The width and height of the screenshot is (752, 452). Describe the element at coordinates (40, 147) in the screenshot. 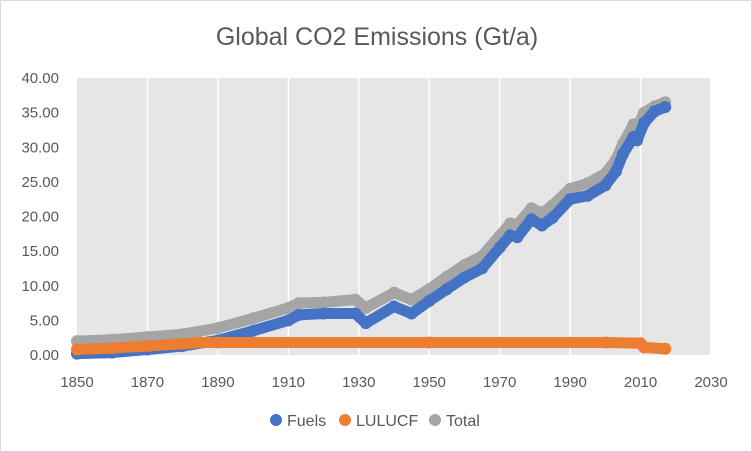

I see `y-tick-label: 30.00` at that location.